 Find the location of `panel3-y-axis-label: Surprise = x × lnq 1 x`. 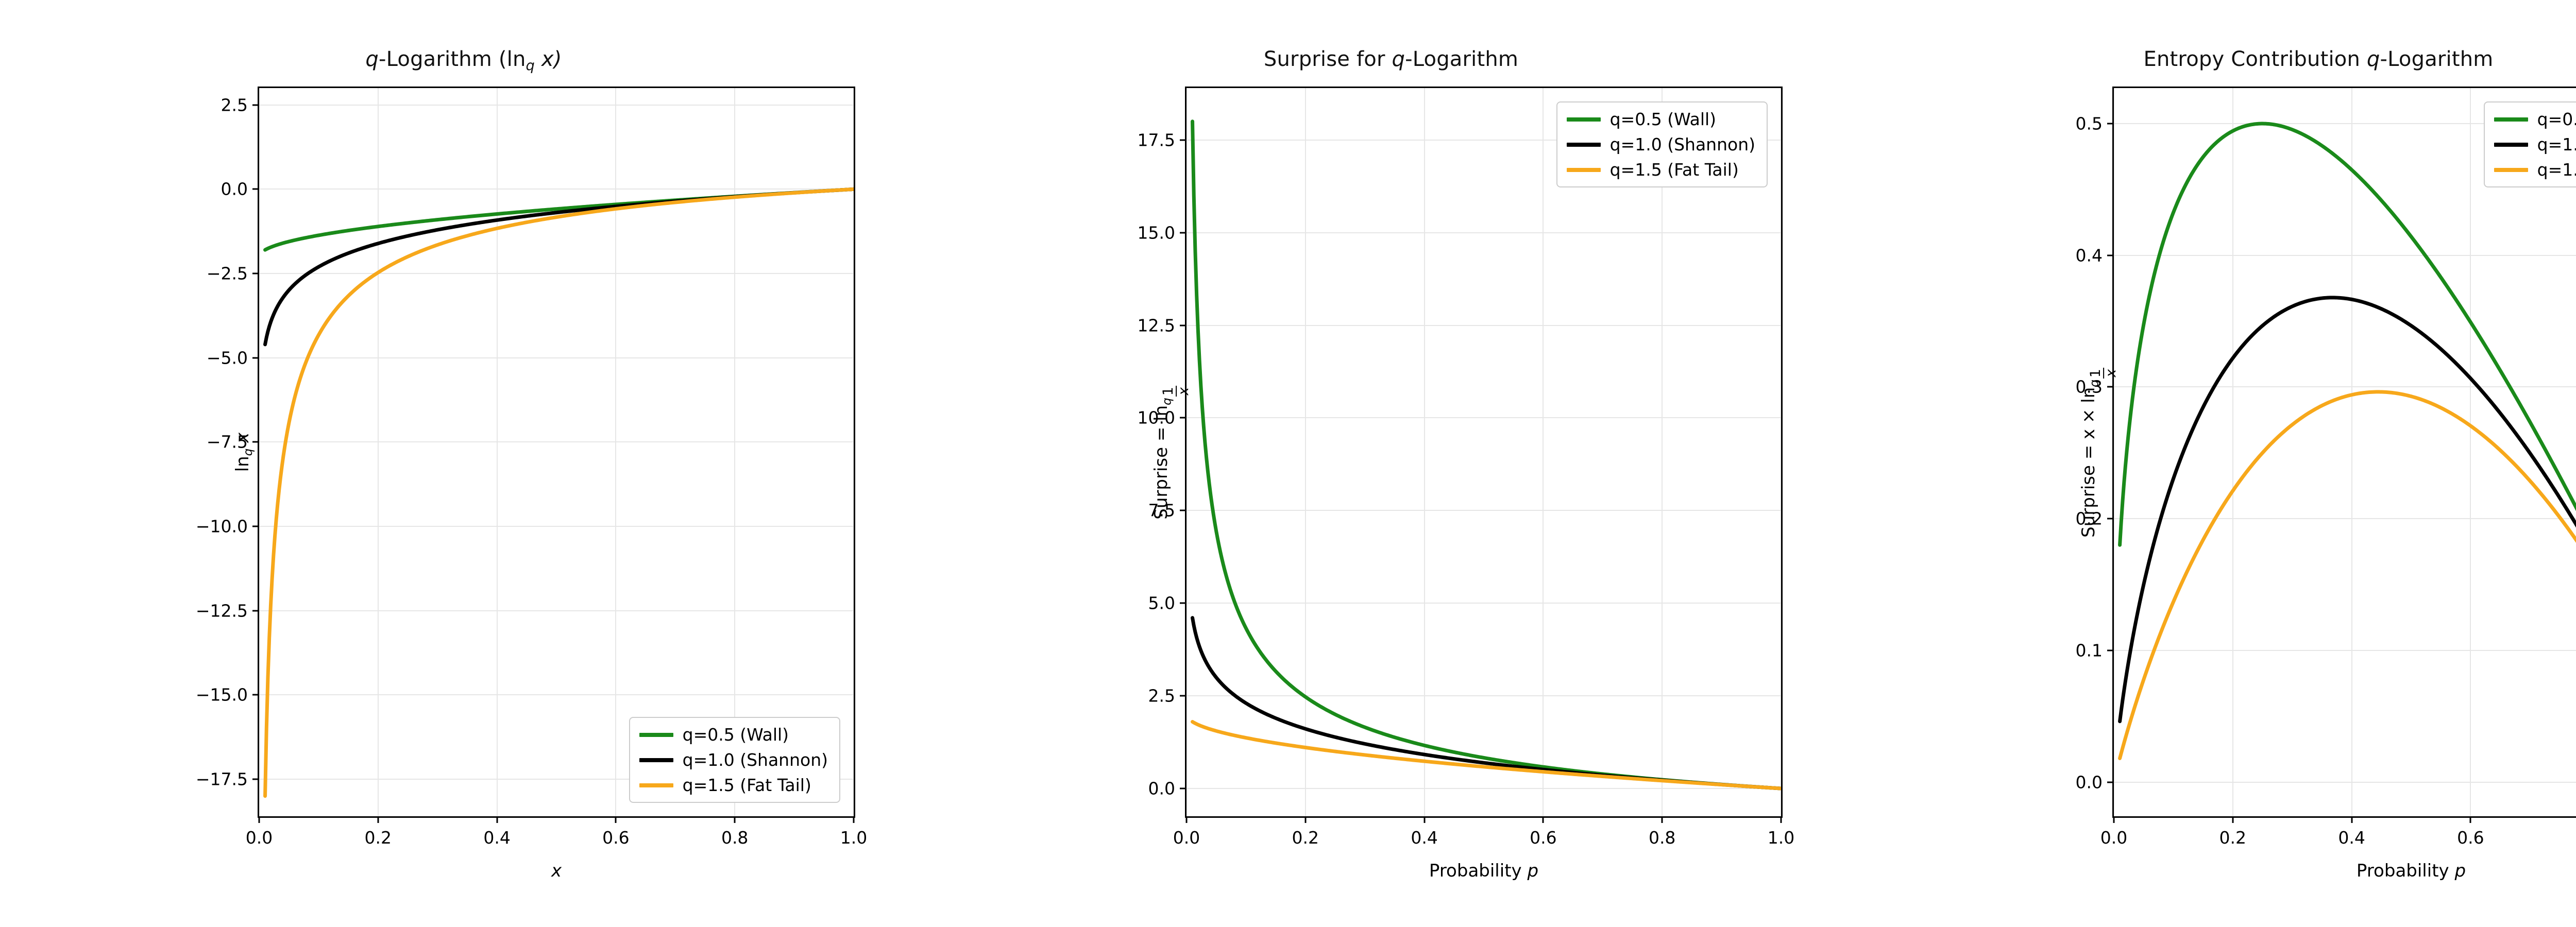

panel3-y-axis-label: Surprise = x × lnq 1 x is located at coordinates (2099, 453).